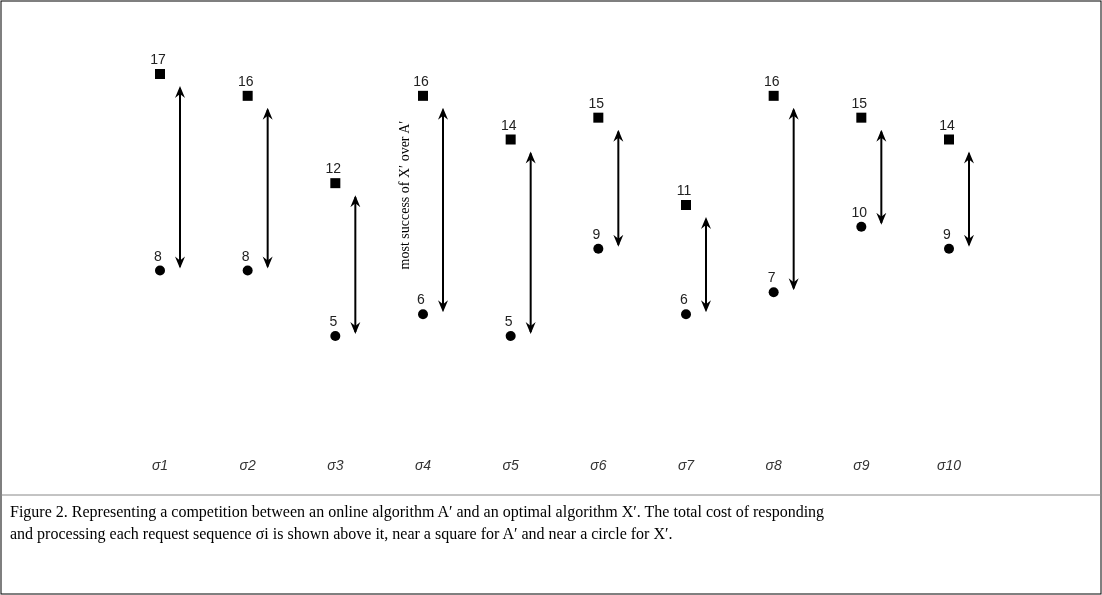 The width and height of the screenshot is (1102, 595). I want to click on x-tick-label: σ9, so click(861, 465).